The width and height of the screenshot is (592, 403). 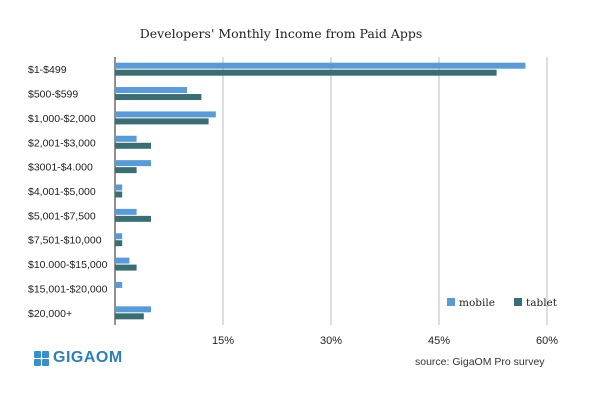 I want to click on gigaom-logo-text: GIGAOM, so click(x=88, y=357).